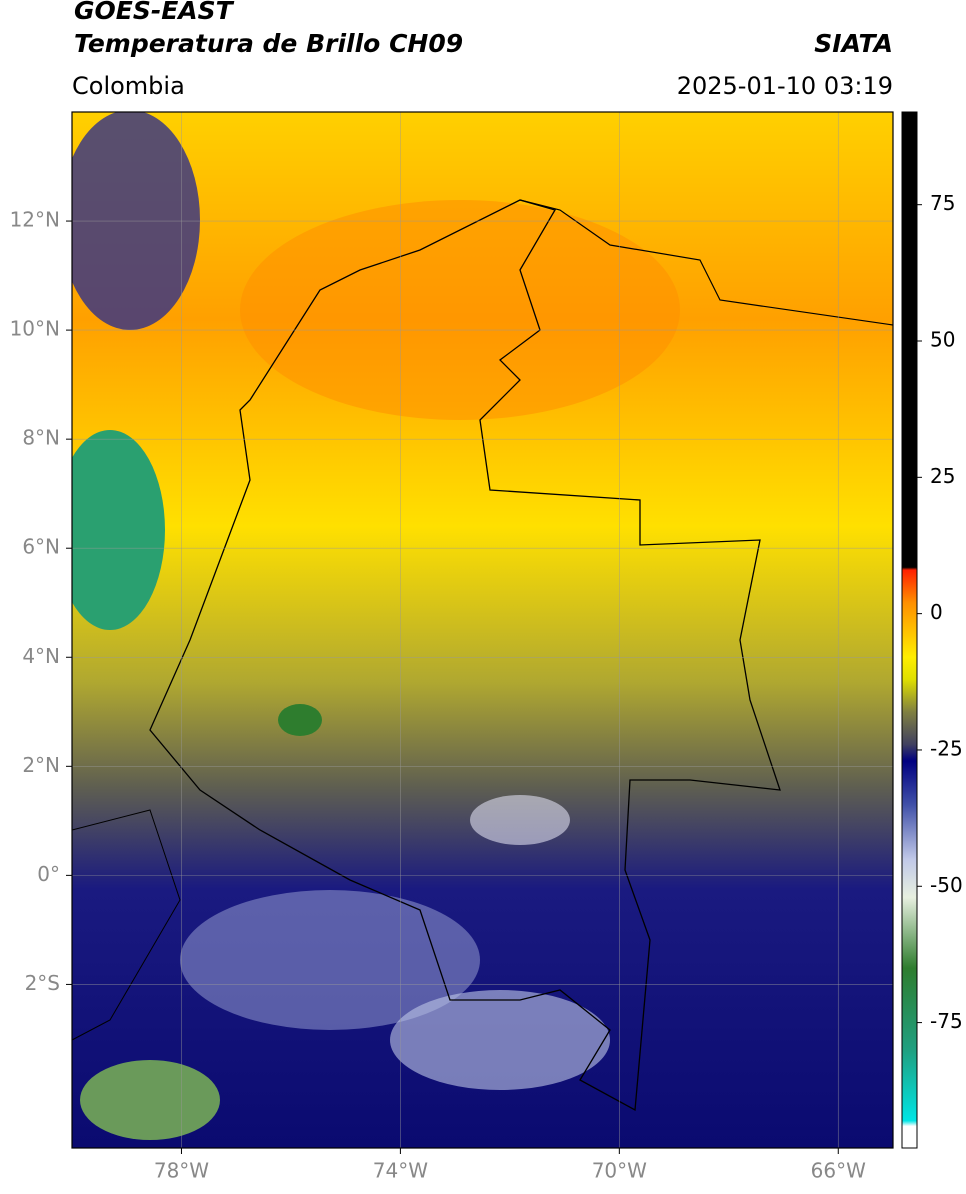 The image size is (966, 1194). I want to click on y-tick-label: 2°N, so click(41, 765).